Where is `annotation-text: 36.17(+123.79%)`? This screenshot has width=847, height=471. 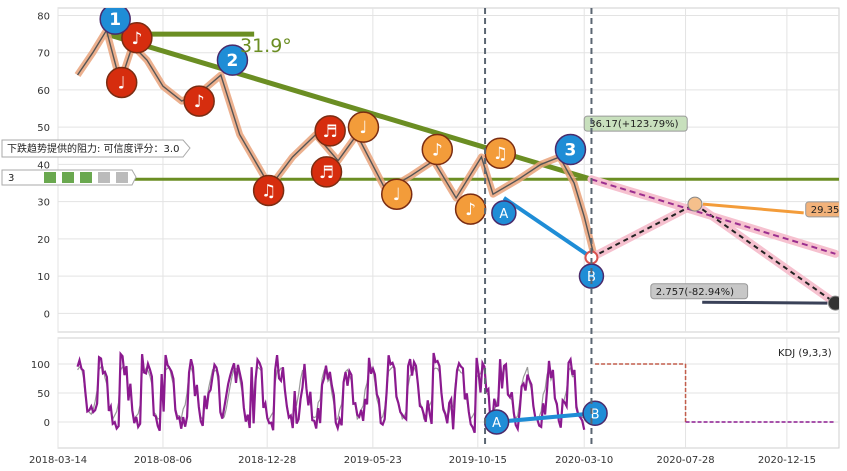
annotation-text: 36.17(+123.79%) is located at coordinates (633, 124).